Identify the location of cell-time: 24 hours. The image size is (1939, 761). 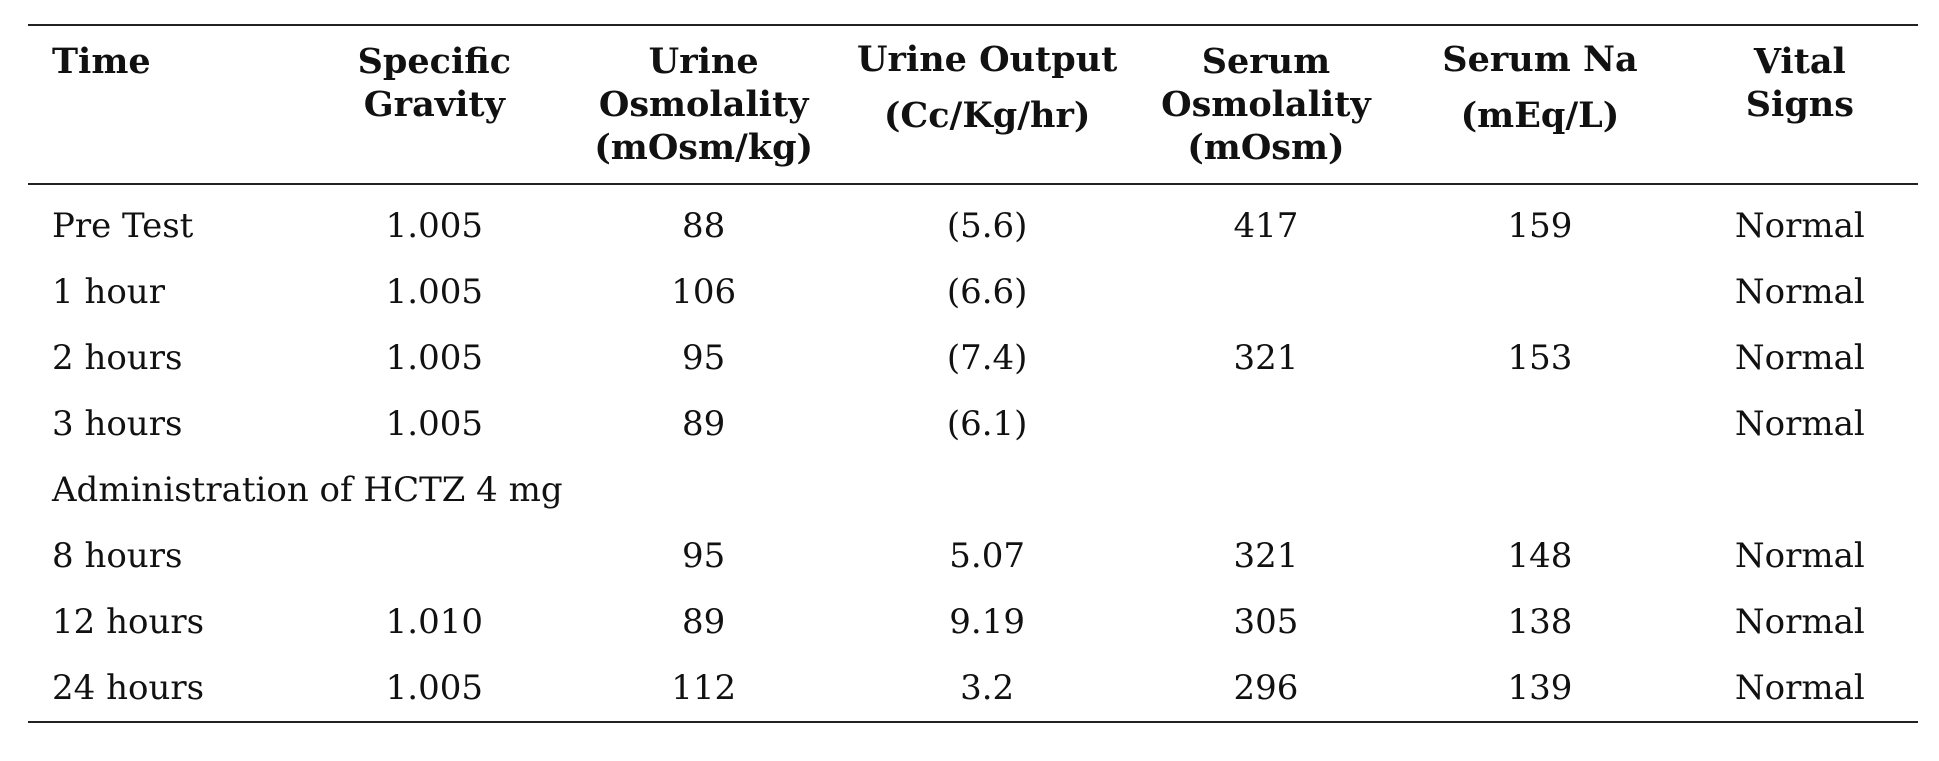
(128, 688).